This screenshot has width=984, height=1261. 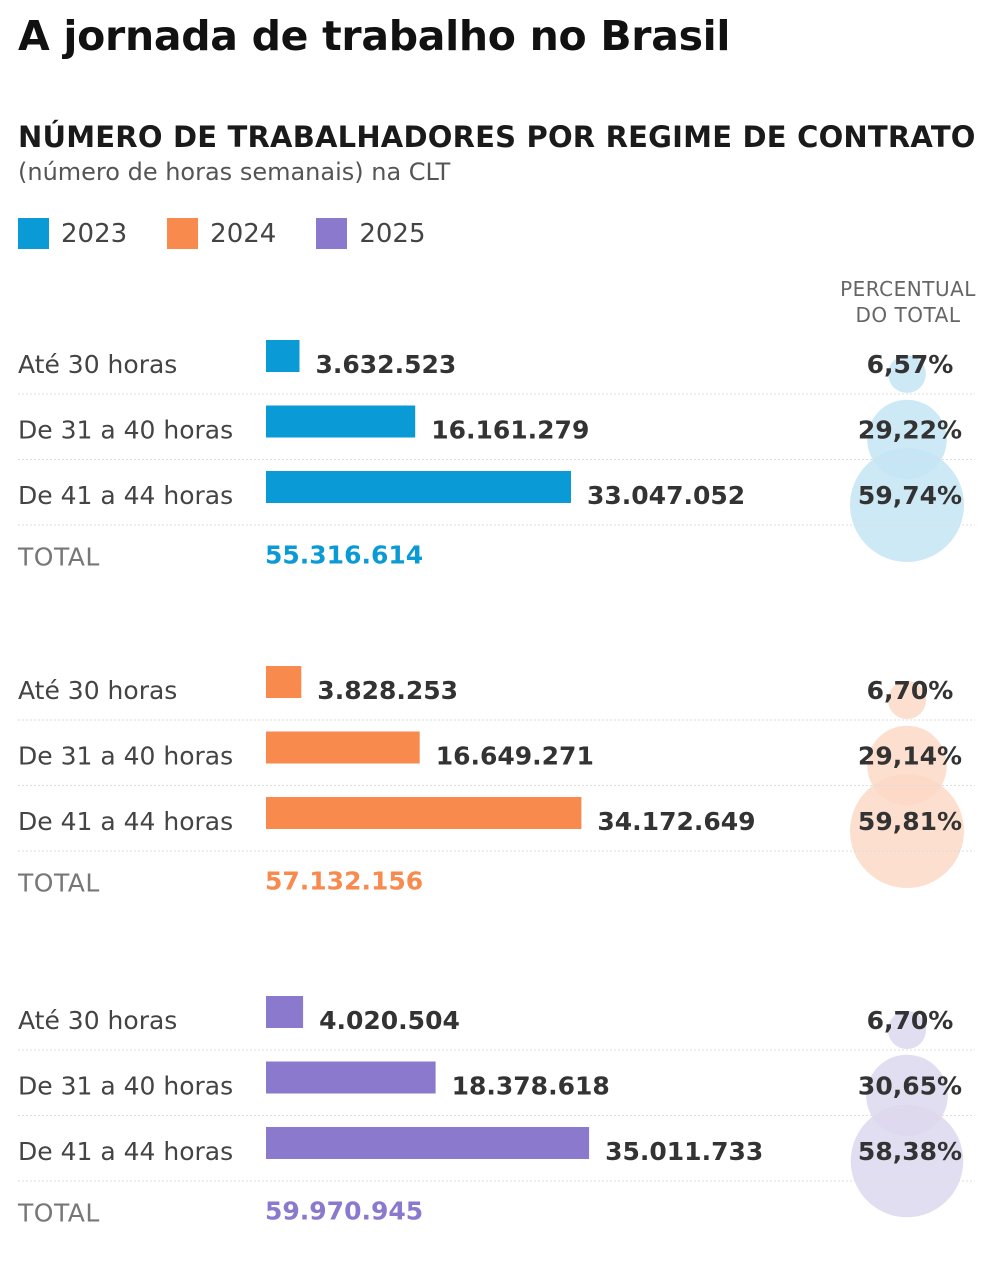 I want to click on total-value-2023: 55.316.614, so click(x=344, y=555).